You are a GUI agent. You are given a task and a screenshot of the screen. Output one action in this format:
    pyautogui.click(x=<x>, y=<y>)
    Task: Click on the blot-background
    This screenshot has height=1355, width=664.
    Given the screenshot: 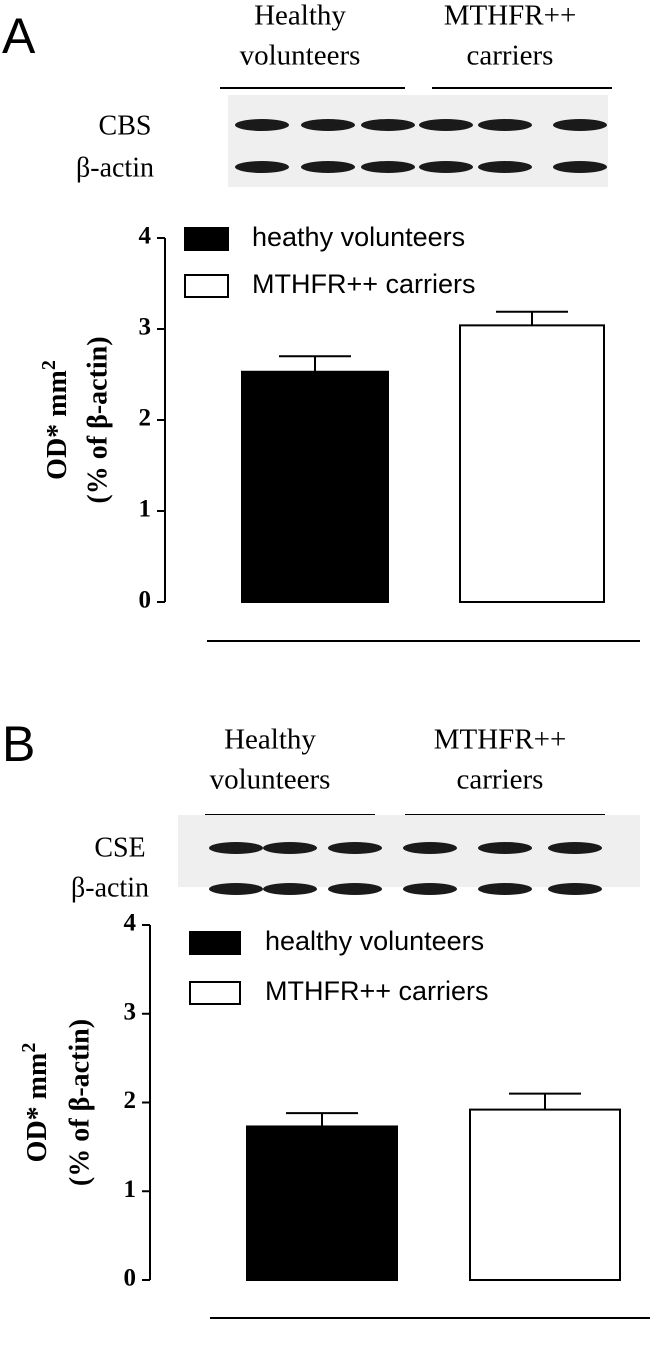 What is the action you would take?
    pyautogui.click(x=418, y=141)
    